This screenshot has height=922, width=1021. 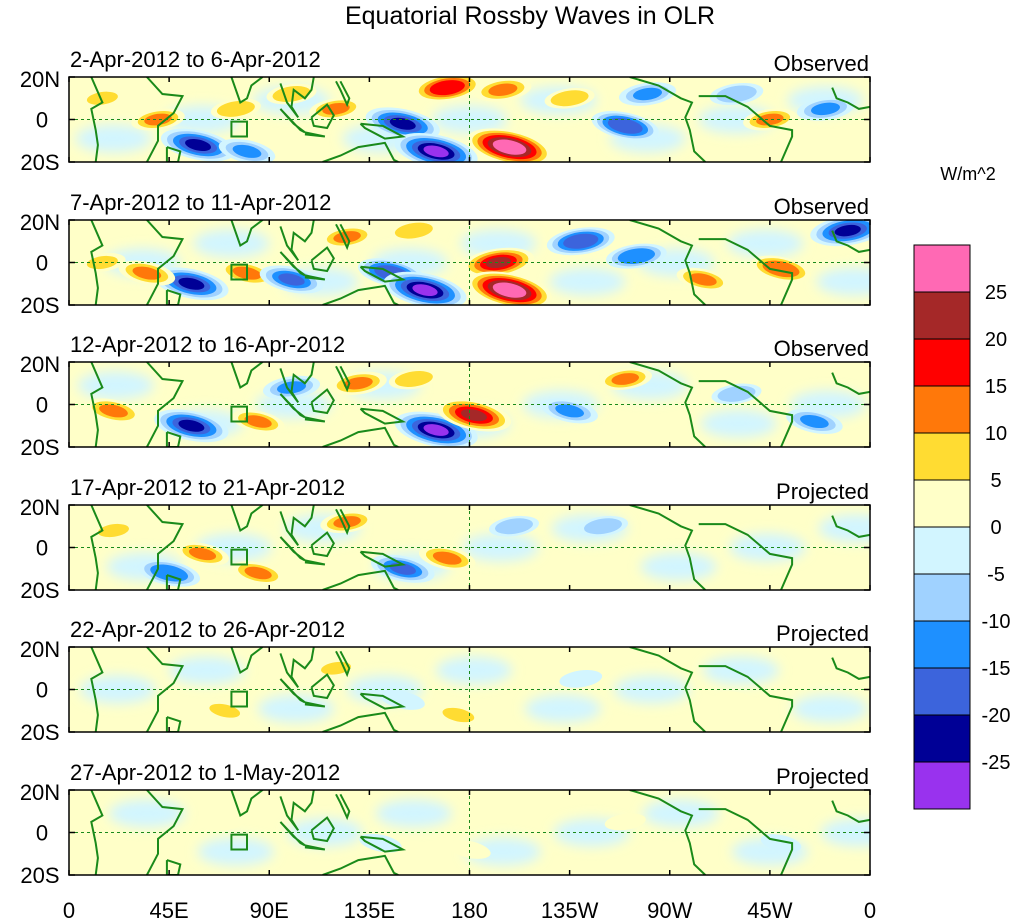 I want to click on x-tick-label: 45E, so click(x=169, y=910).